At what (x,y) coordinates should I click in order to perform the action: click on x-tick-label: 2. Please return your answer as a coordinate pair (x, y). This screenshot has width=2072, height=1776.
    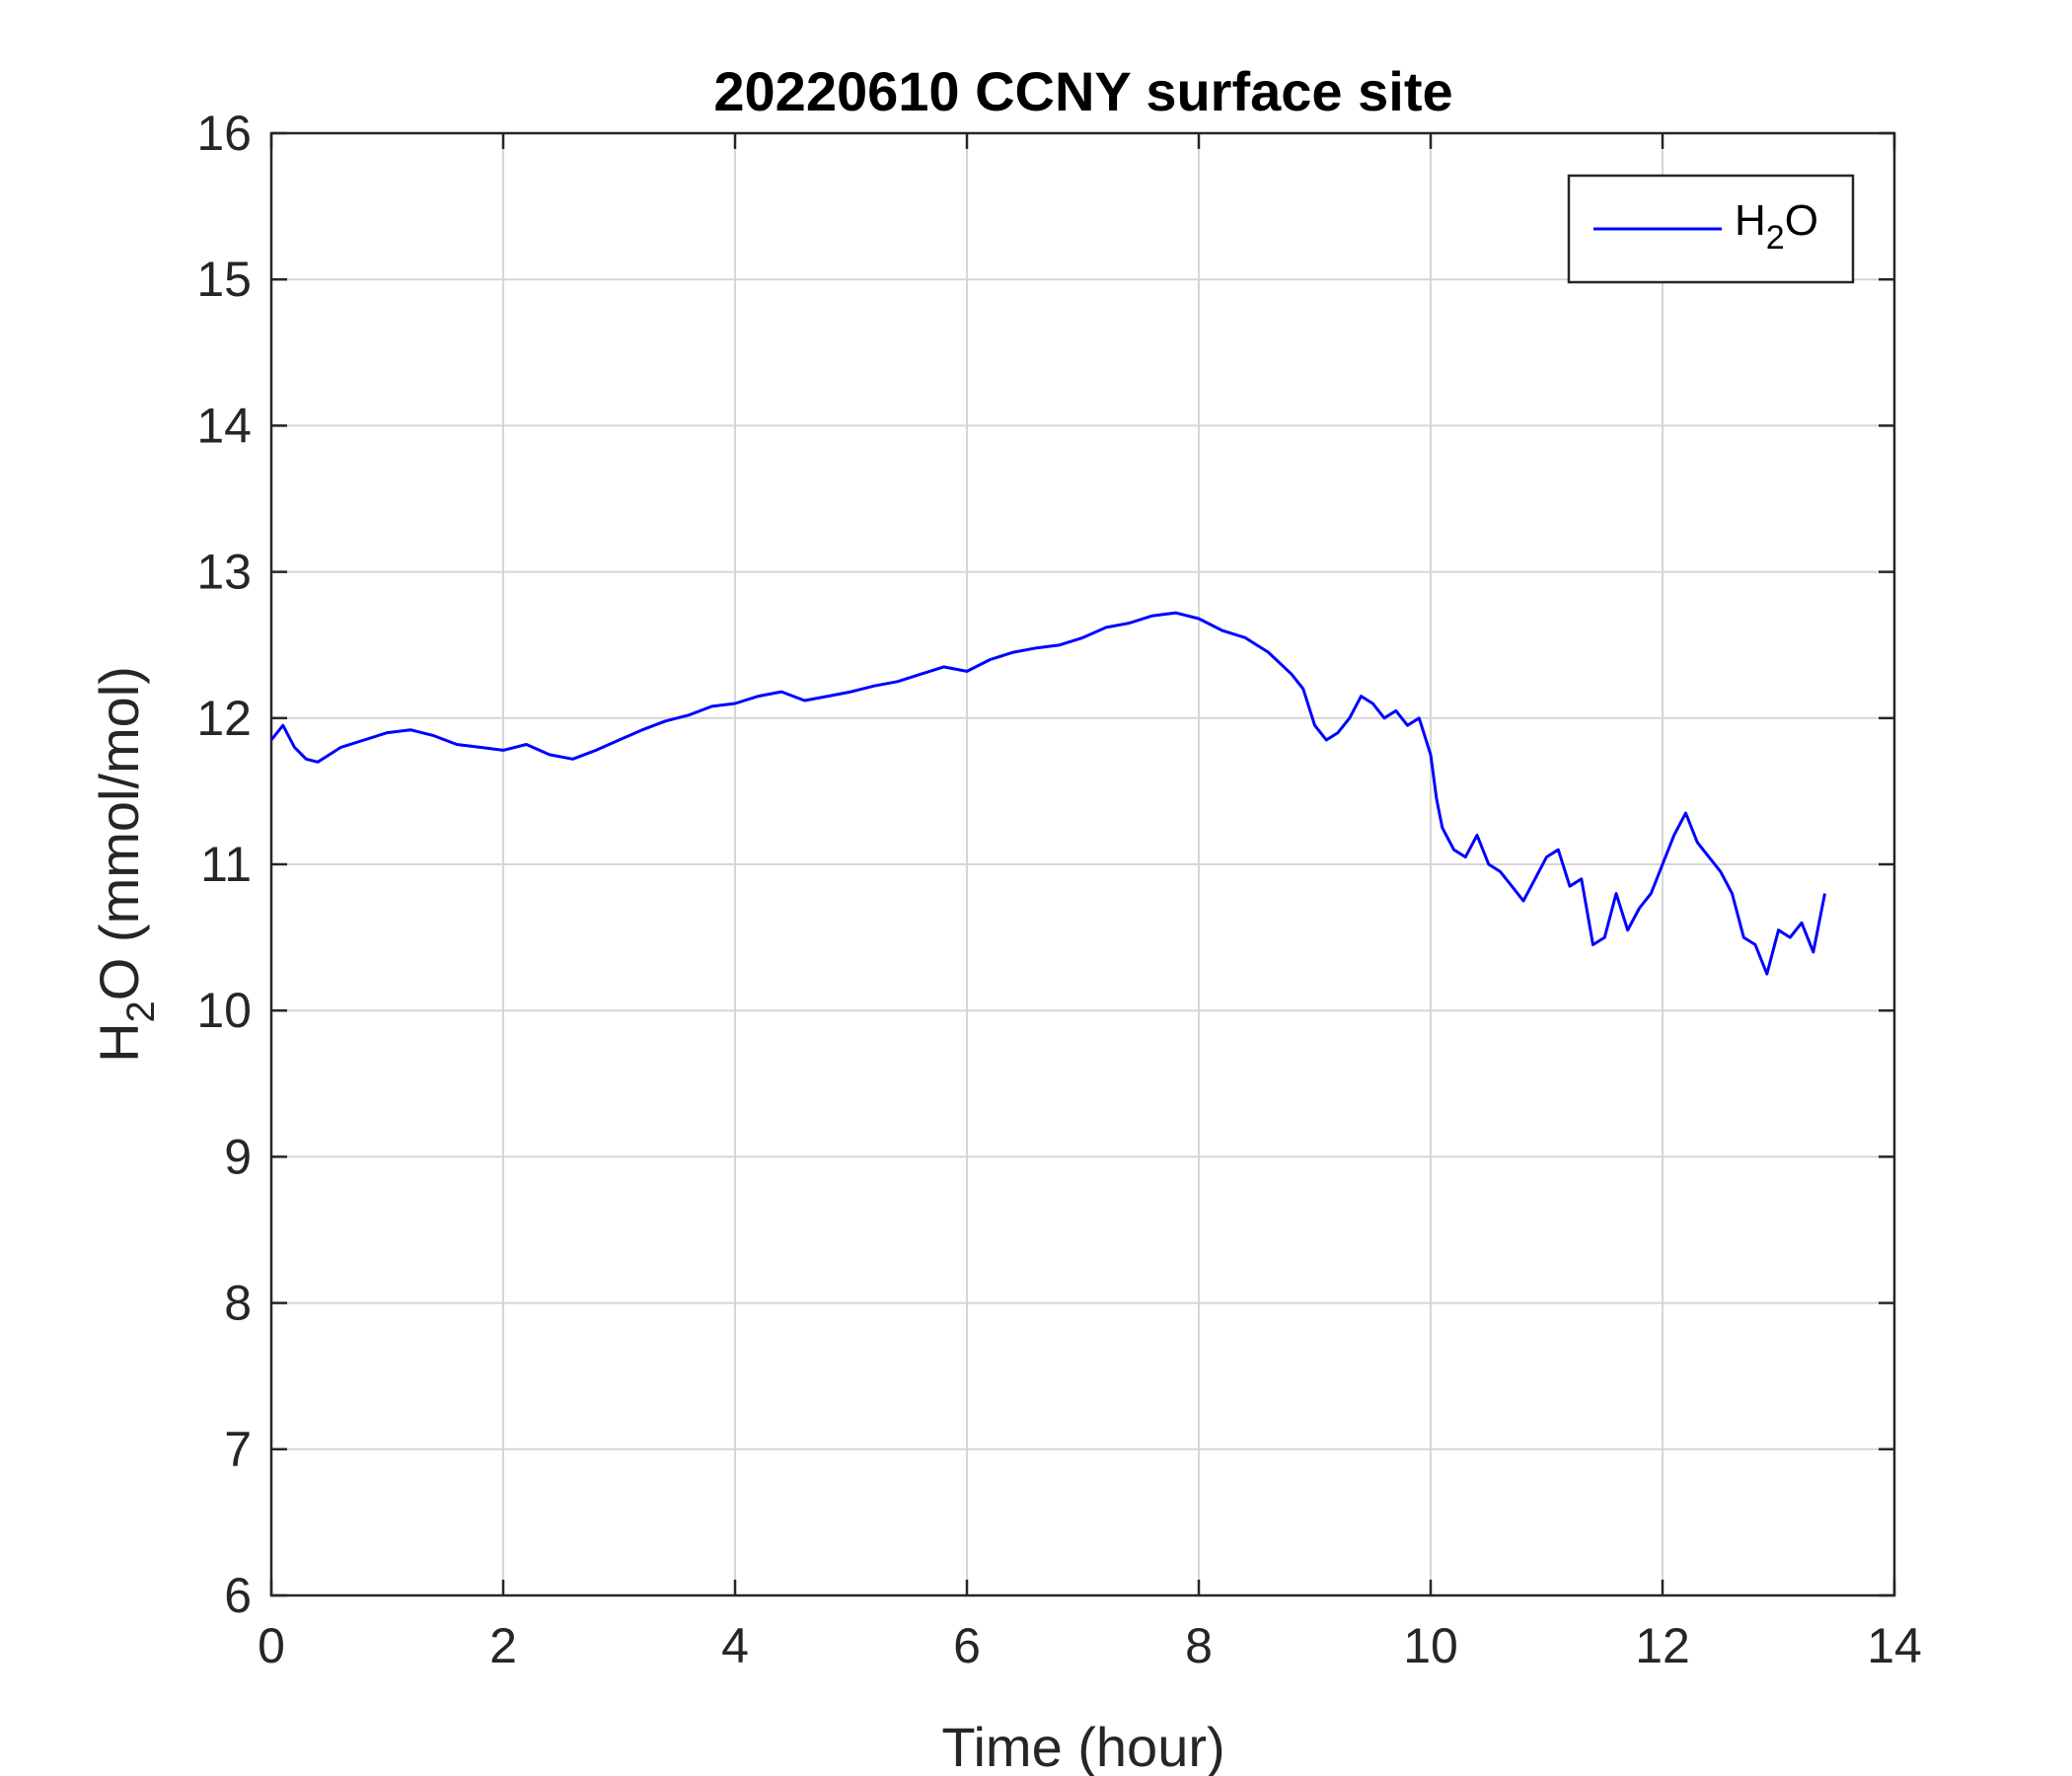
    Looking at the image, I should click on (503, 1646).